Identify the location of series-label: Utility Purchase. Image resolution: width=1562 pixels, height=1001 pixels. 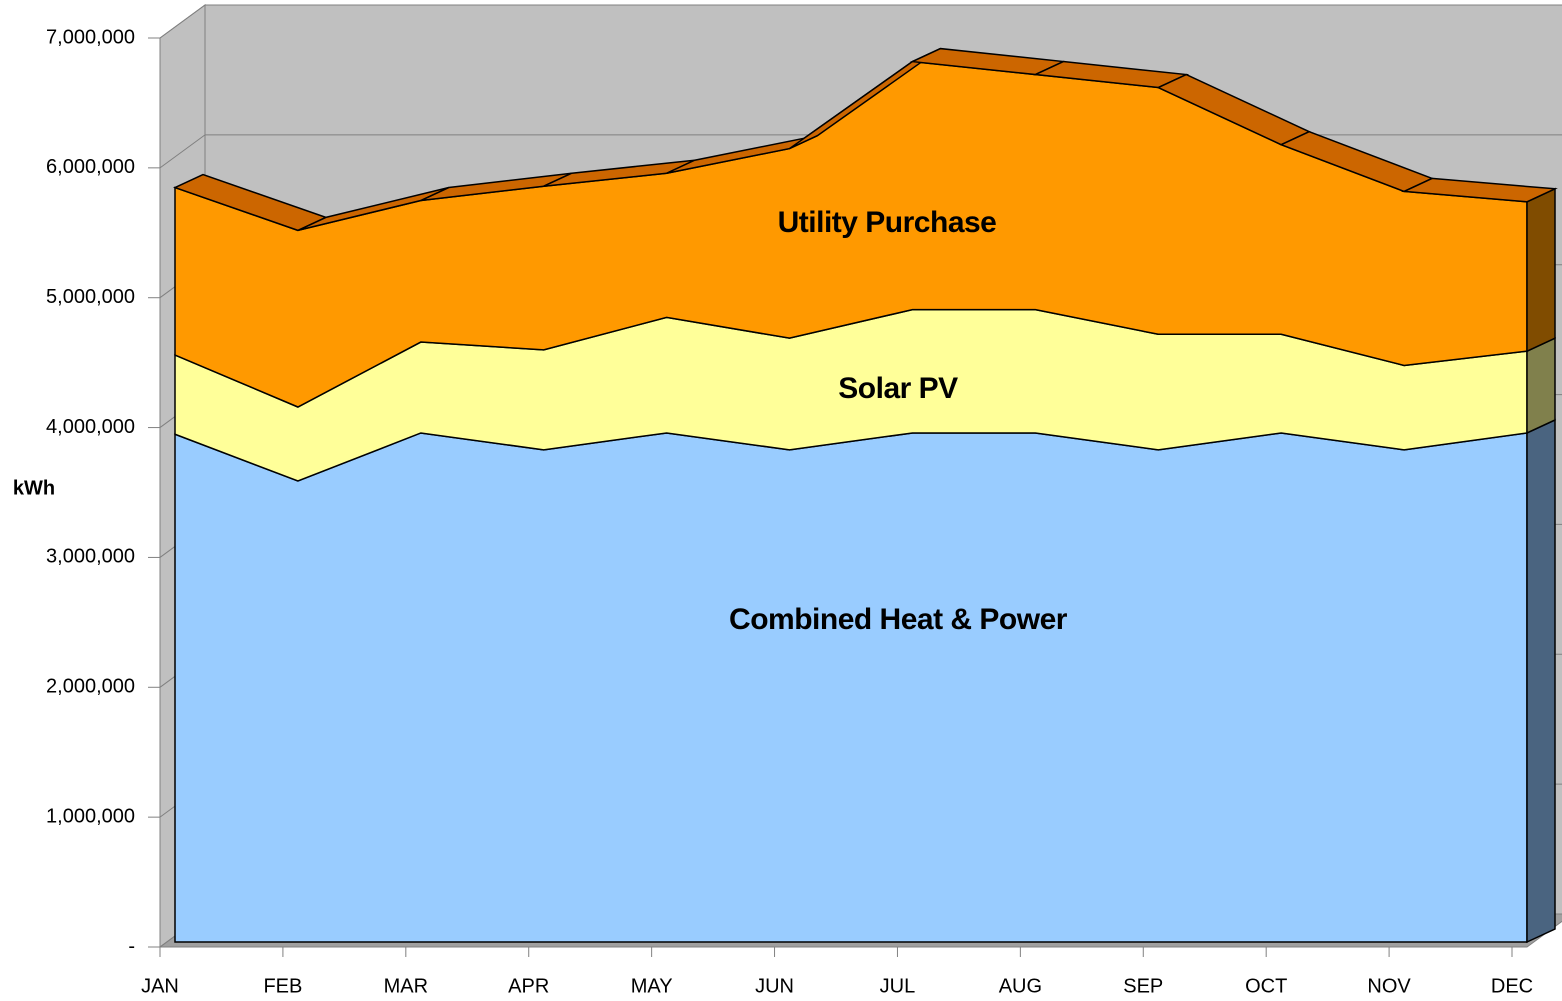
(887, 222).